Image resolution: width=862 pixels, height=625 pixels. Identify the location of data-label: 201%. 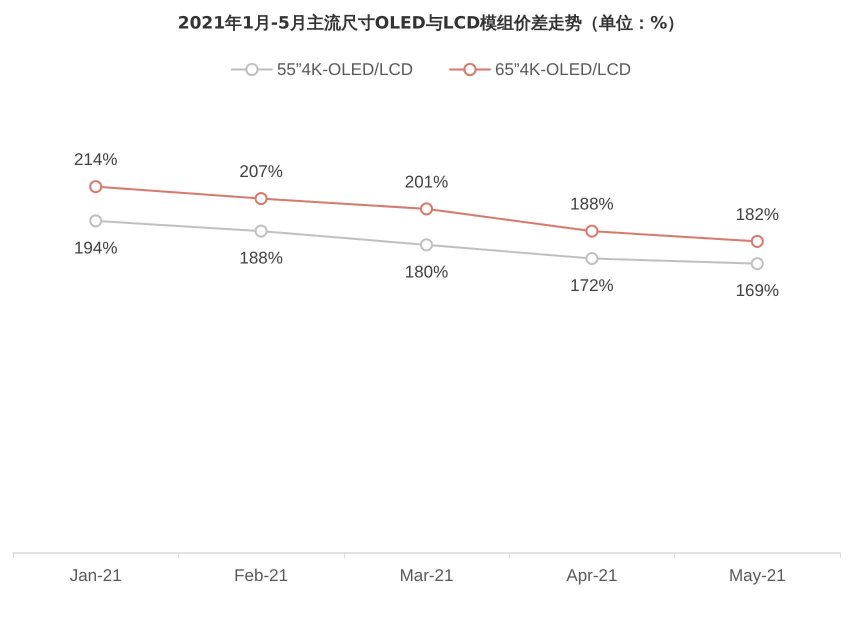
(426, 182).